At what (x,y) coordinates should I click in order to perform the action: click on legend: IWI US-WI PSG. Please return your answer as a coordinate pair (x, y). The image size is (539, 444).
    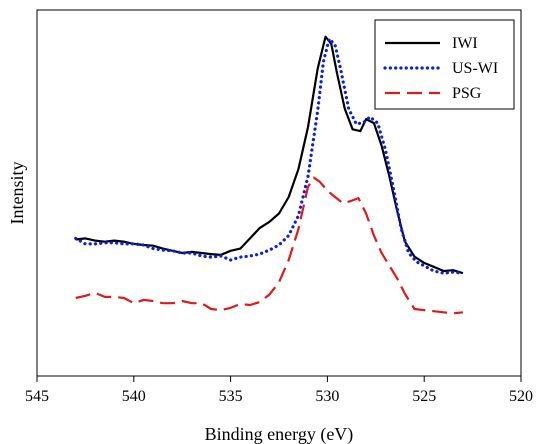
    Looking at the image, I should click on (444, 64).